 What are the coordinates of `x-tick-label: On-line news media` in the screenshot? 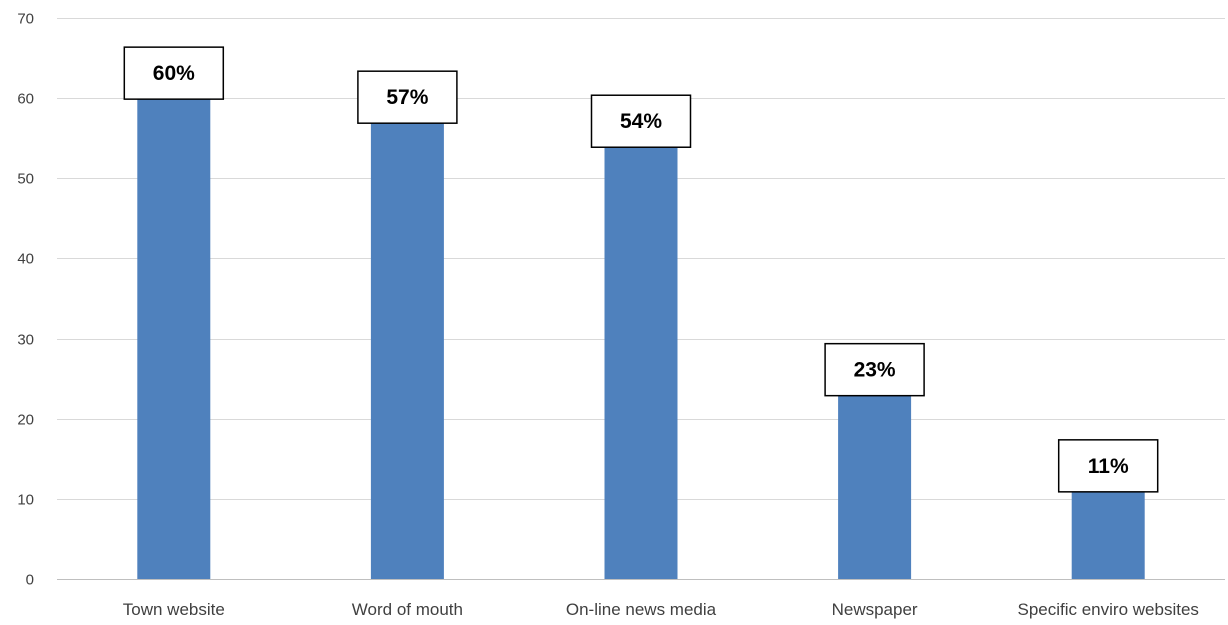 It's located at (641, 609).